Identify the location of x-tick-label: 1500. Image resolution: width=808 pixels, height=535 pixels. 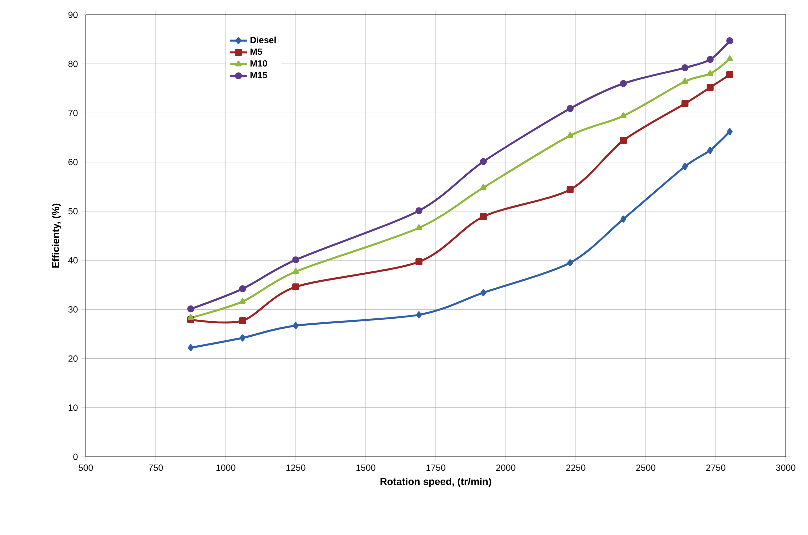
(366, 468).